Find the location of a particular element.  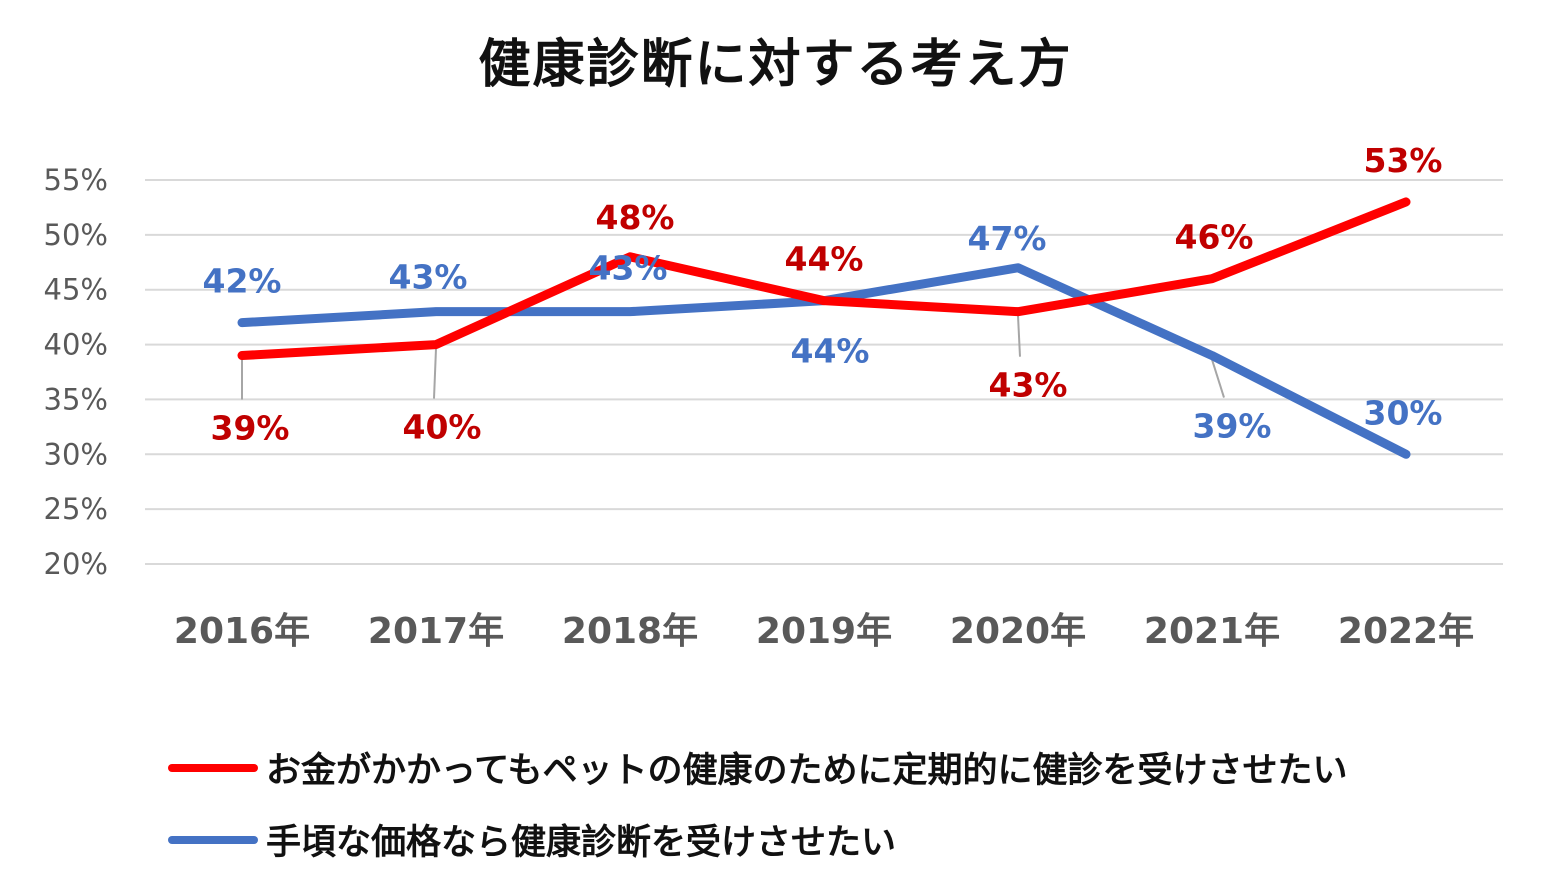

y-tick-label: 50% is located at coordinates (76, 235).